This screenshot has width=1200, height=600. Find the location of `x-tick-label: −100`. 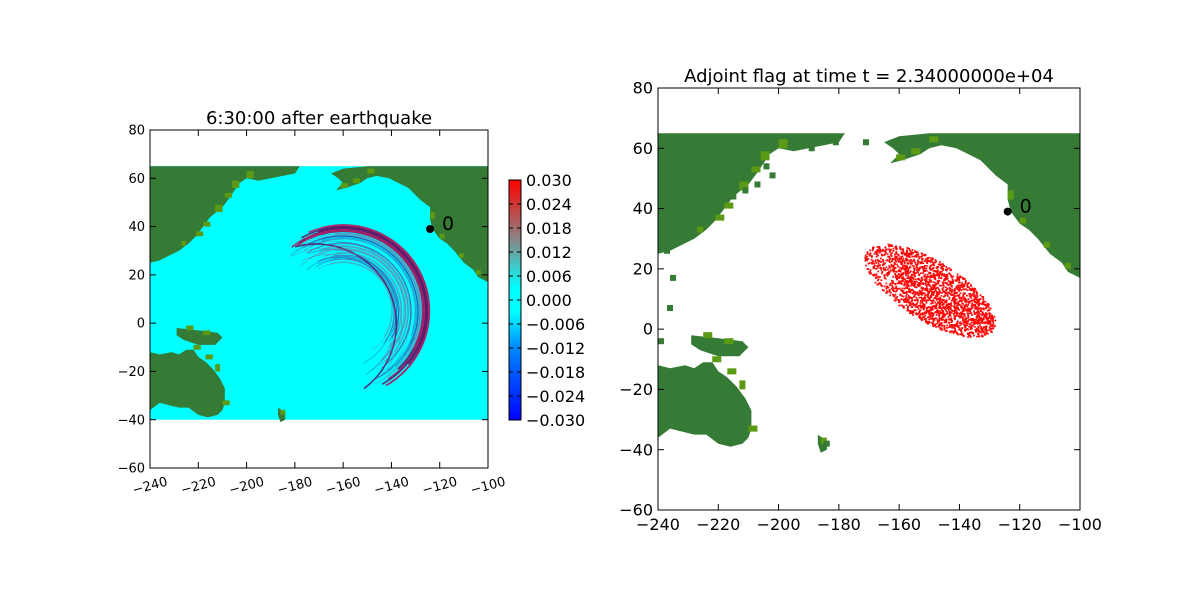

x-tick-label: −100 is located at coordinates (1080, 524).